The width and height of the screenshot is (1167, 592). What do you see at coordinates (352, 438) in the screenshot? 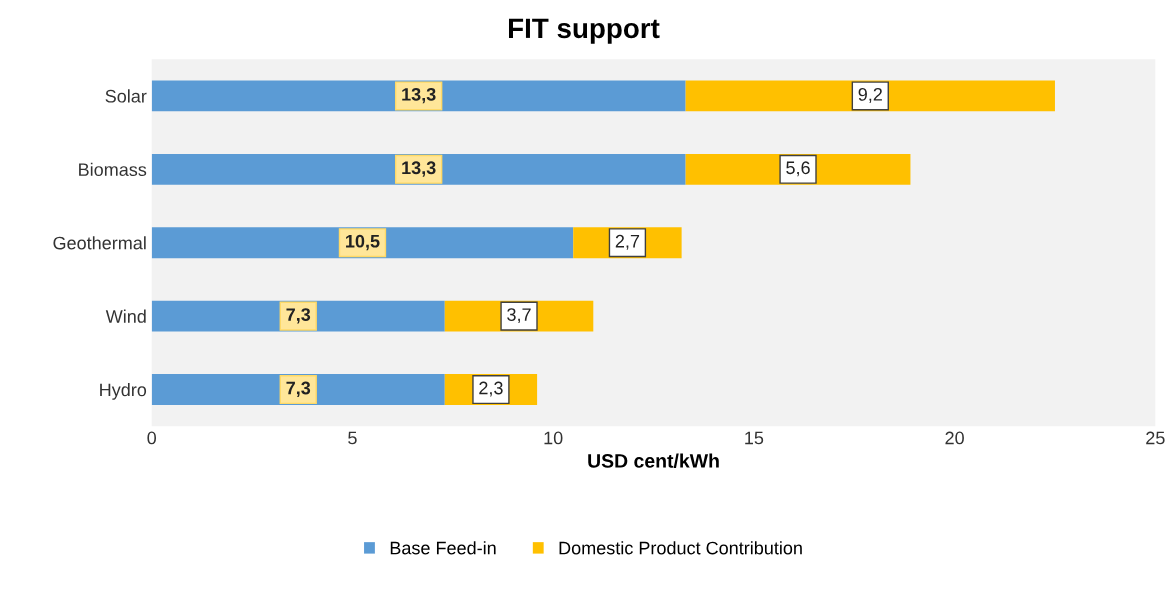
I see `x-tick-label: 5` at bounding box center [352, 438].